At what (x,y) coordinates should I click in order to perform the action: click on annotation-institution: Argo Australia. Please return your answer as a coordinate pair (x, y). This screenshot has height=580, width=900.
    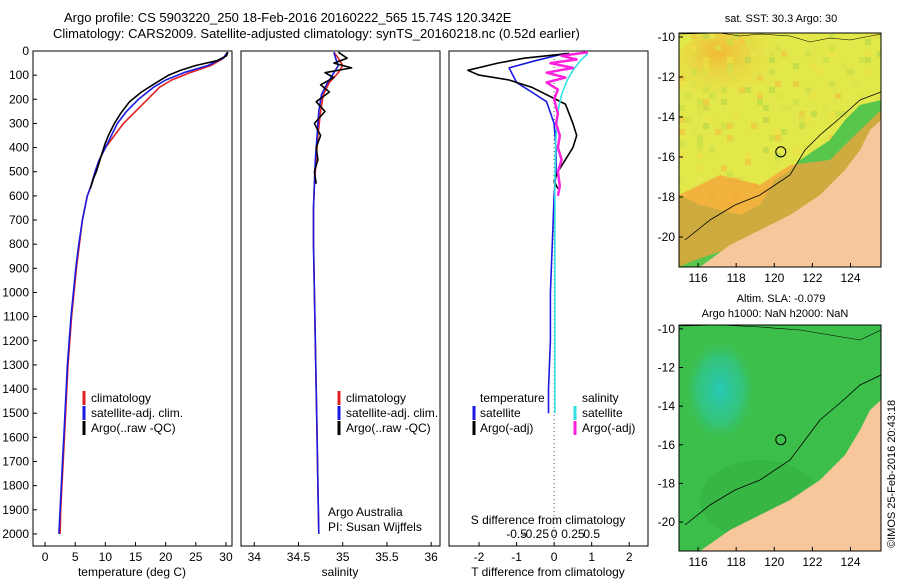
    Looking at the image, I should click on (365, 512).